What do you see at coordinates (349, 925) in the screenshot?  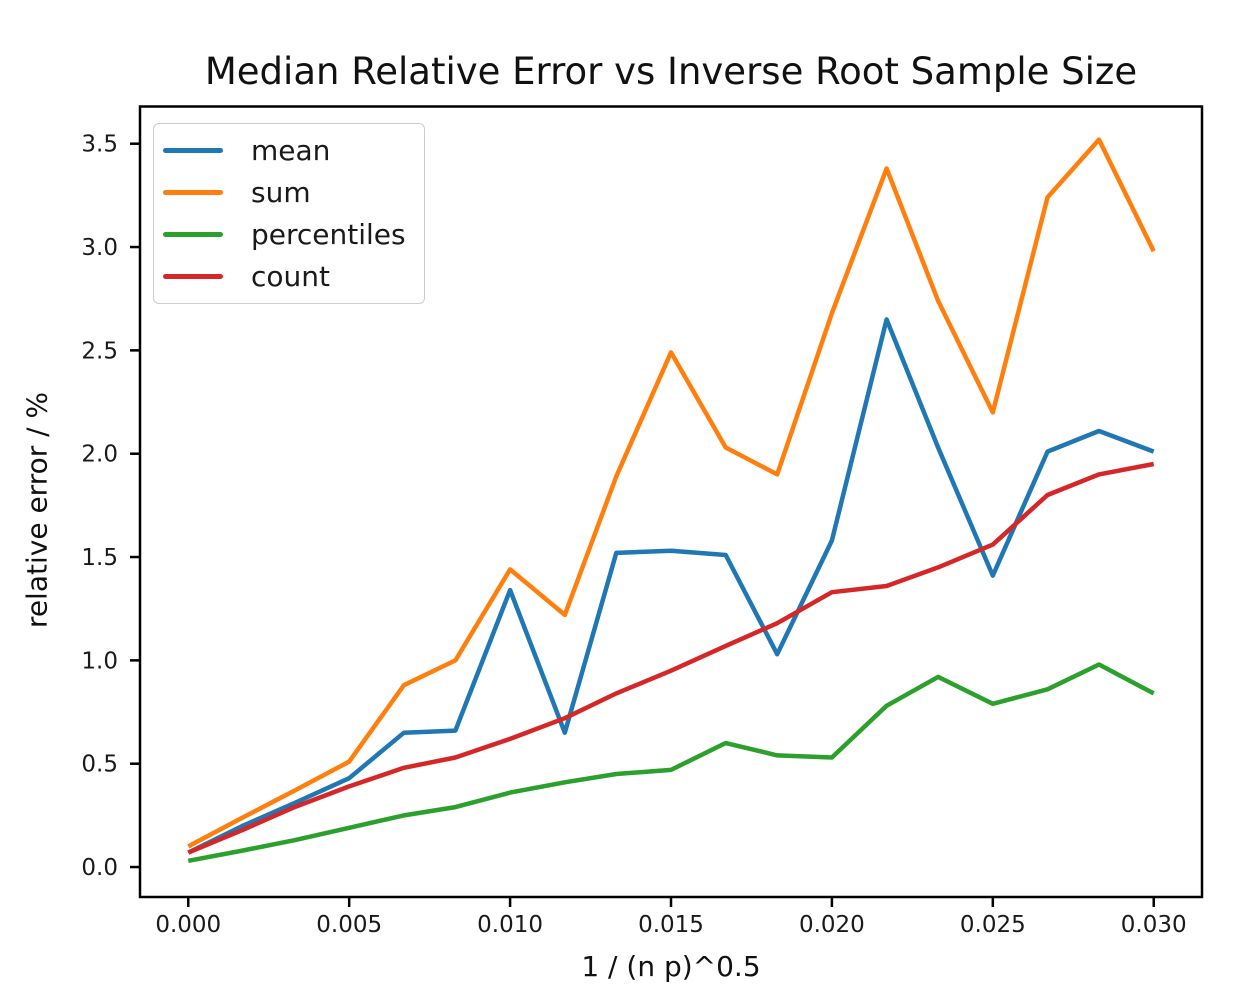 I see `x-tick-label: 0.005` at bounding box center [349, 925].